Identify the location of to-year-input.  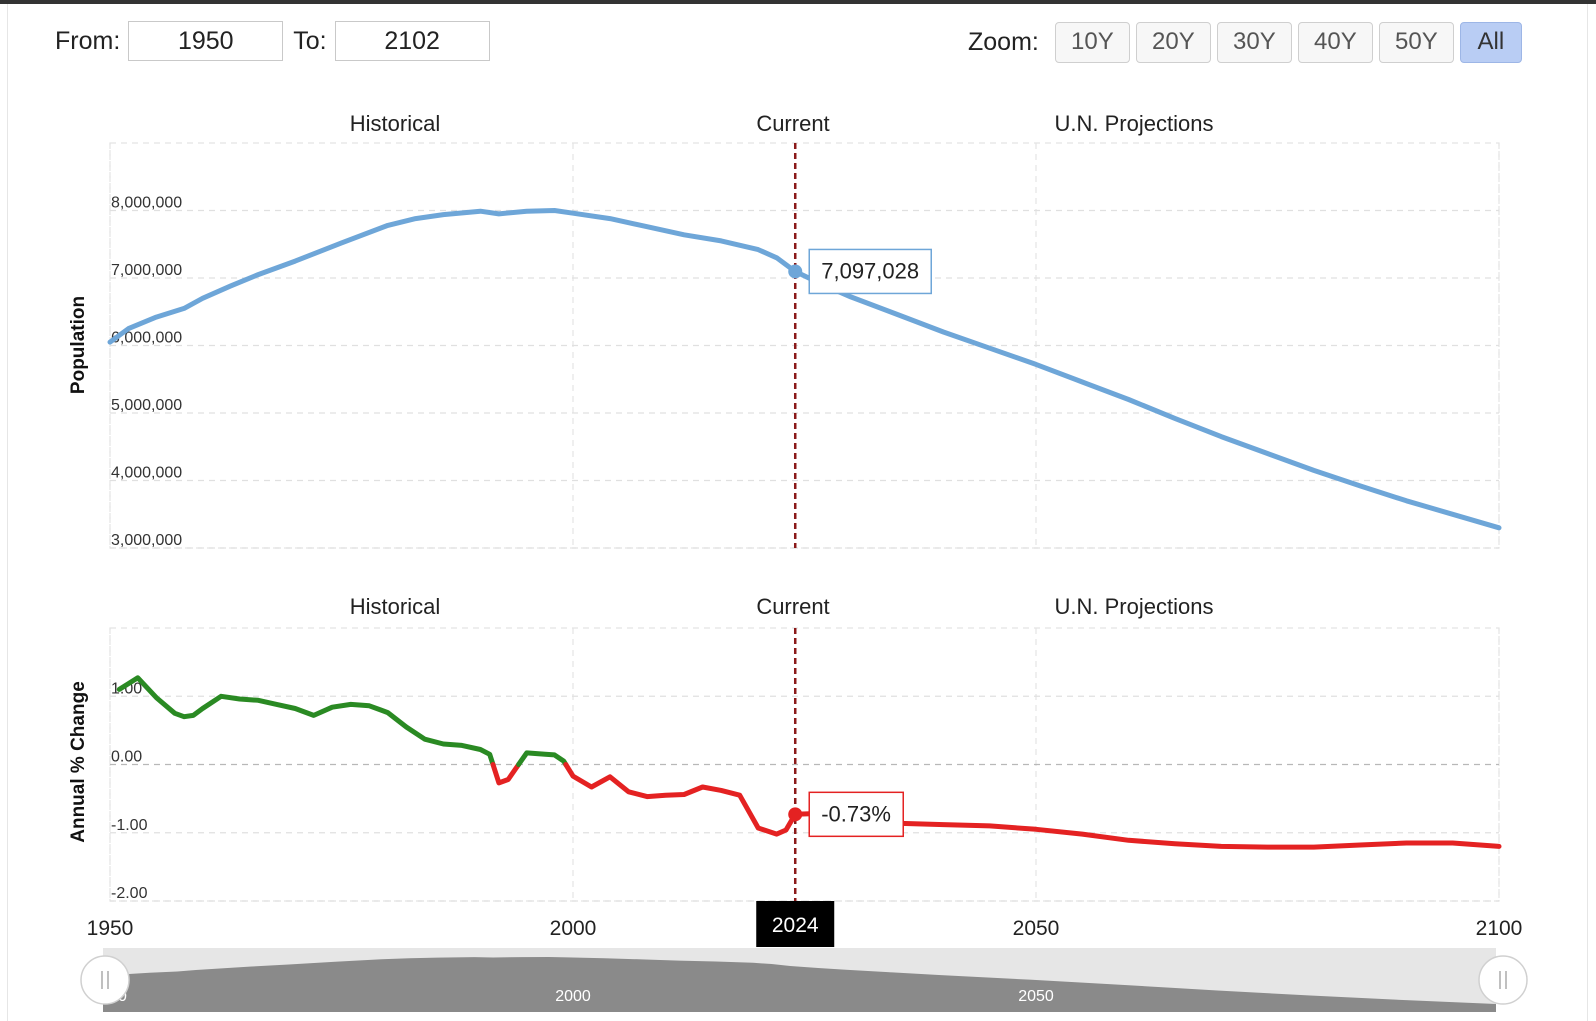
(412, 41).